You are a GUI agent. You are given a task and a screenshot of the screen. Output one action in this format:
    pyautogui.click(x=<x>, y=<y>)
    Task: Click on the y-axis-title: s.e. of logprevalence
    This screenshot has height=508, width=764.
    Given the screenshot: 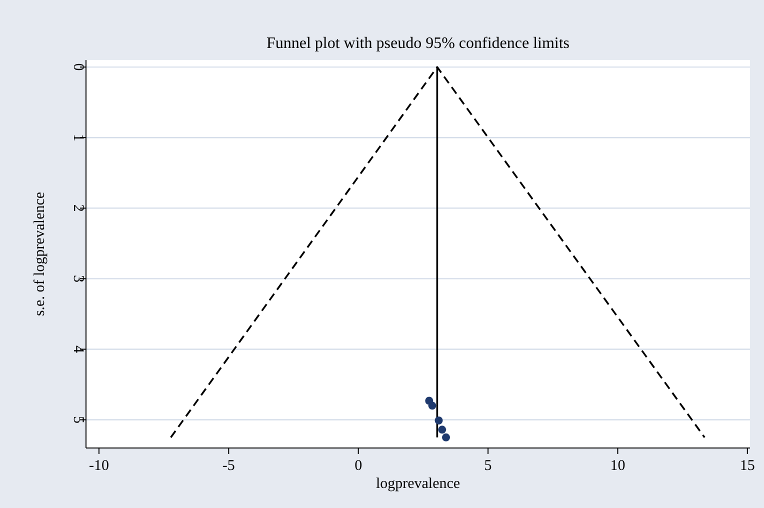 What is the action you would take?
    pyautogui.click(x=40, y=254)
    